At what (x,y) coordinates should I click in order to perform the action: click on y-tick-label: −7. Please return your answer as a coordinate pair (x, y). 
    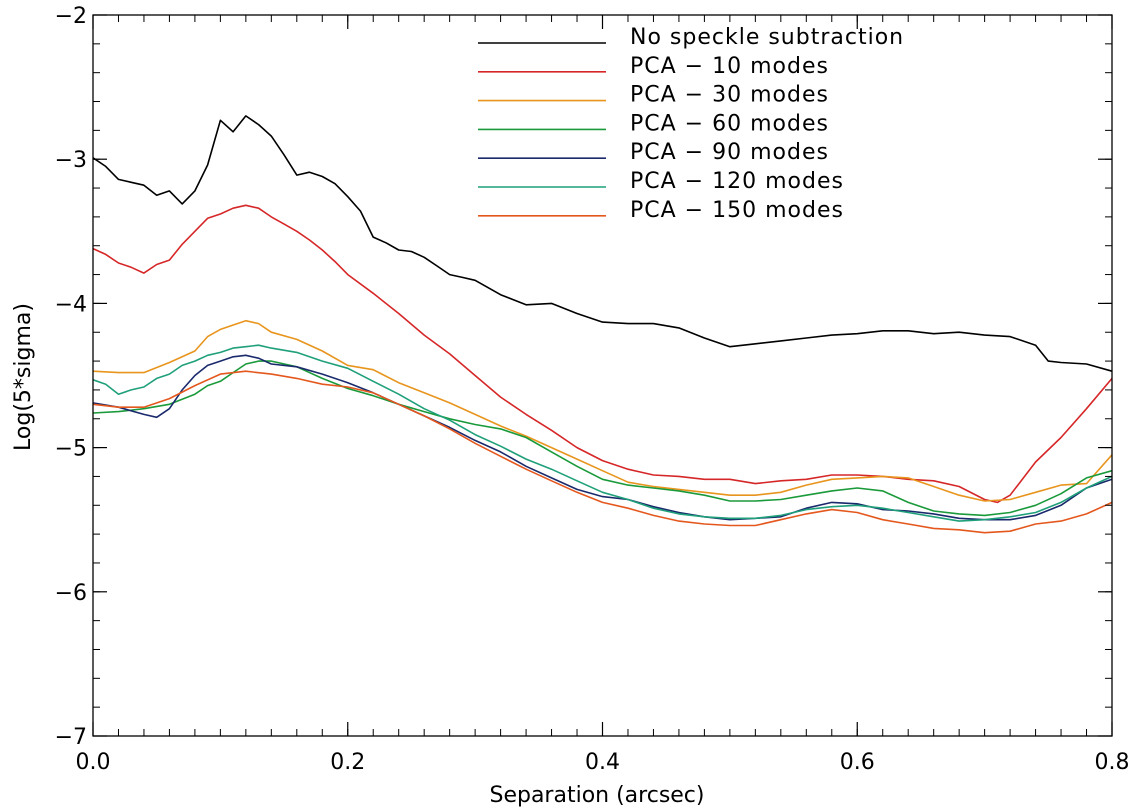
    Looking at the image, I should click on (71, 737).